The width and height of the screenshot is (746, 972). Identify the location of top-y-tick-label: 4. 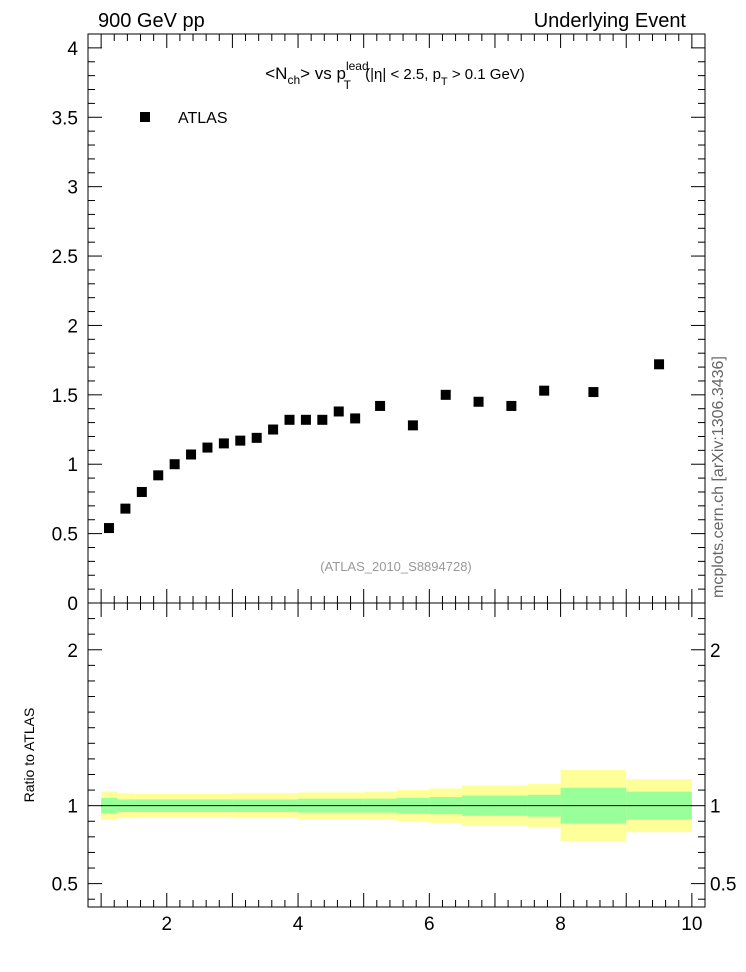
(72, 49).